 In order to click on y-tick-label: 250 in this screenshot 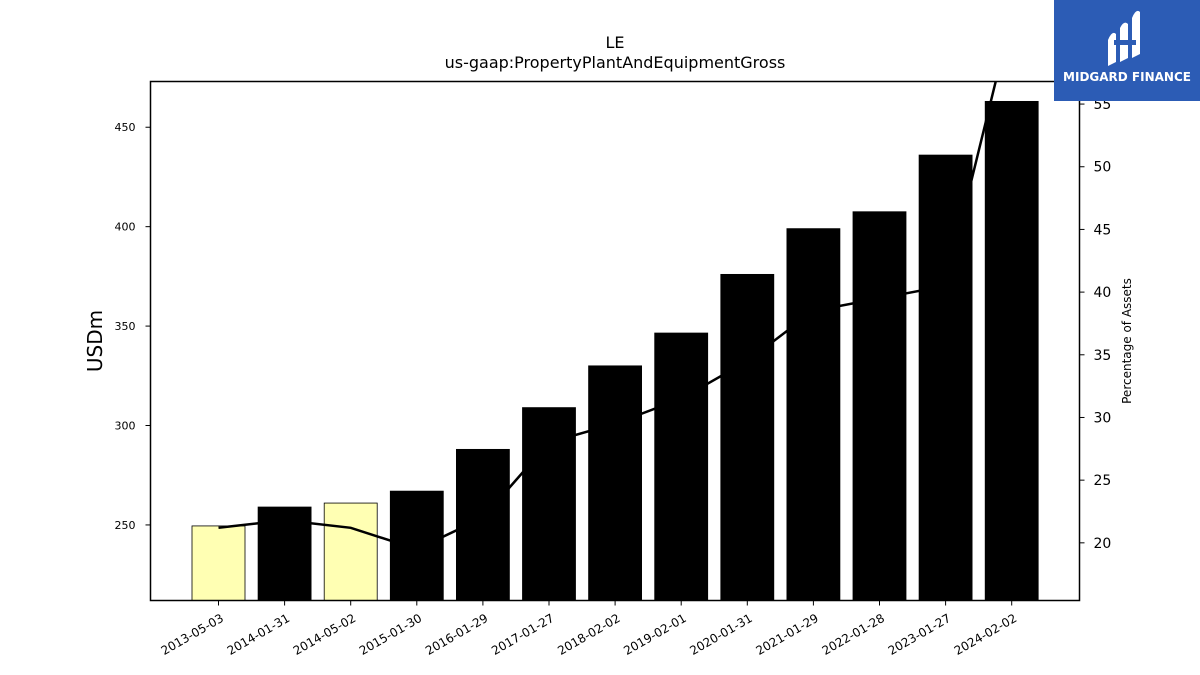, I will do `click(125, 525)`.